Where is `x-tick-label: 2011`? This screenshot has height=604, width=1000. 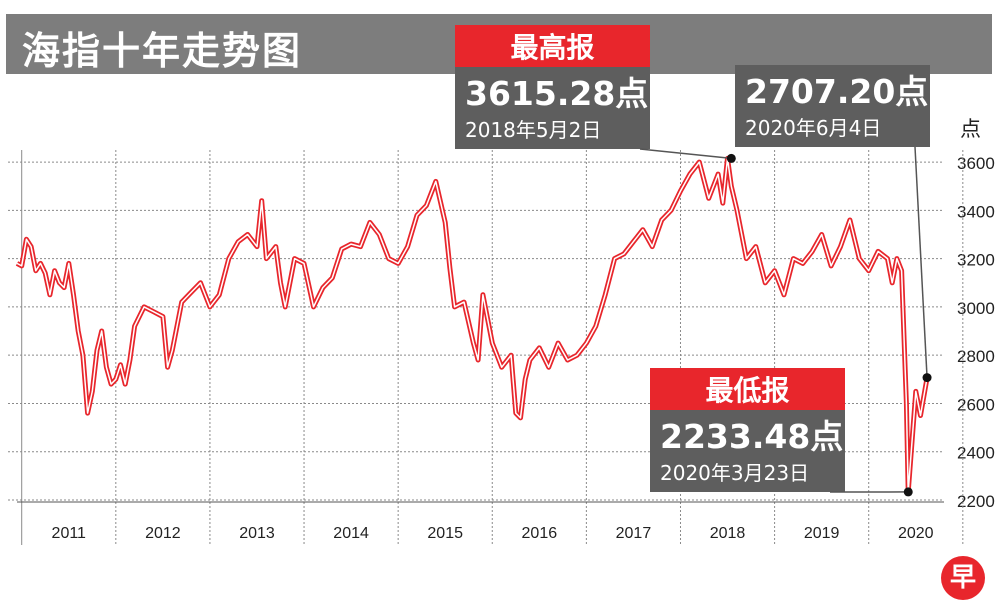 x-tick-label: 2011 is located at coordinates (69, 533).